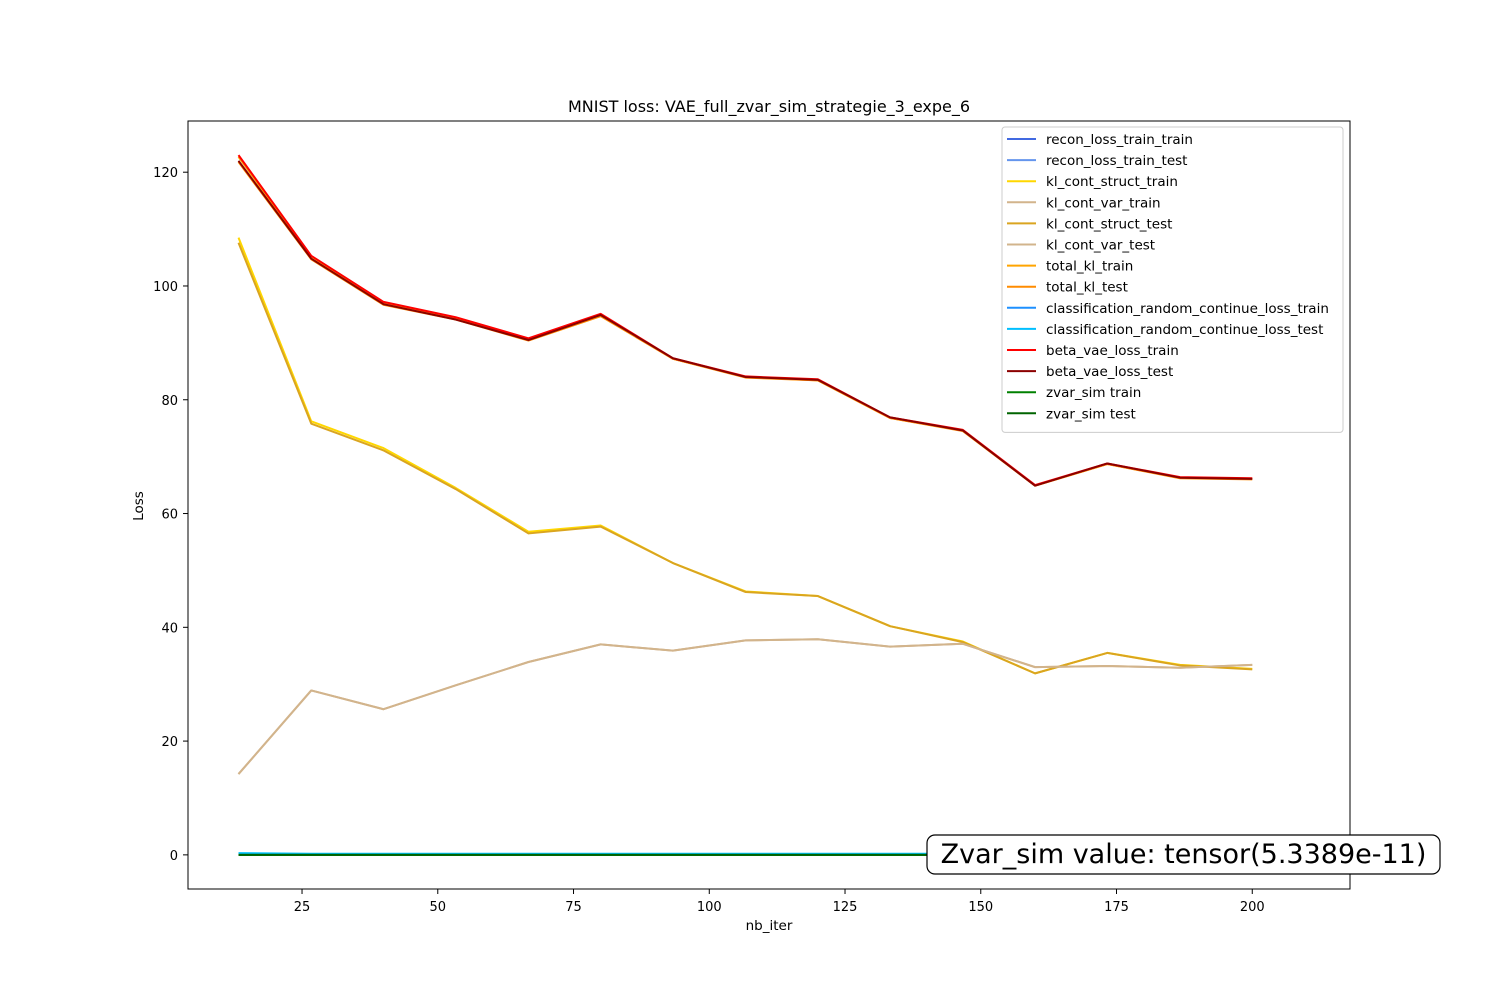 This screenshot has height=1000, width=1500. I want to click on legend-entry: beta_vae_loss_train, so click(1112, 351).